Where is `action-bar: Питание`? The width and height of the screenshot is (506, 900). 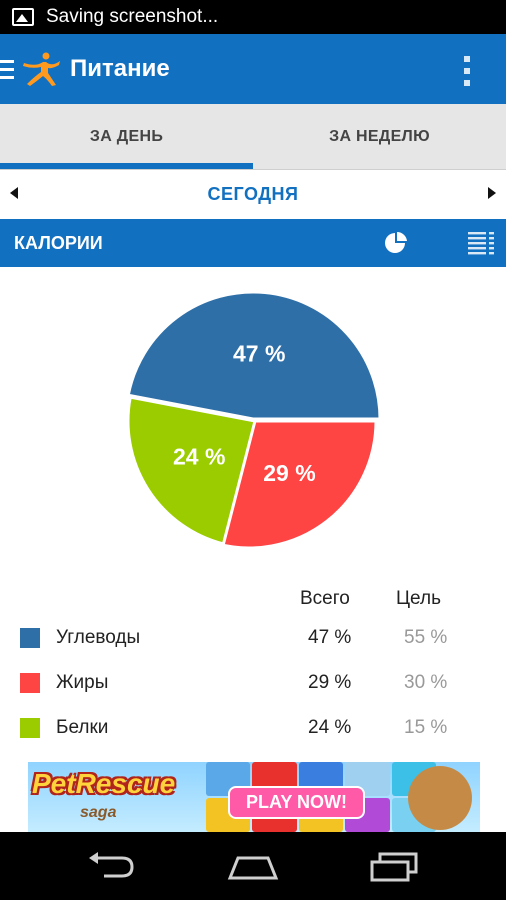
action-bar: Питание is located at coordinates (253, 69).